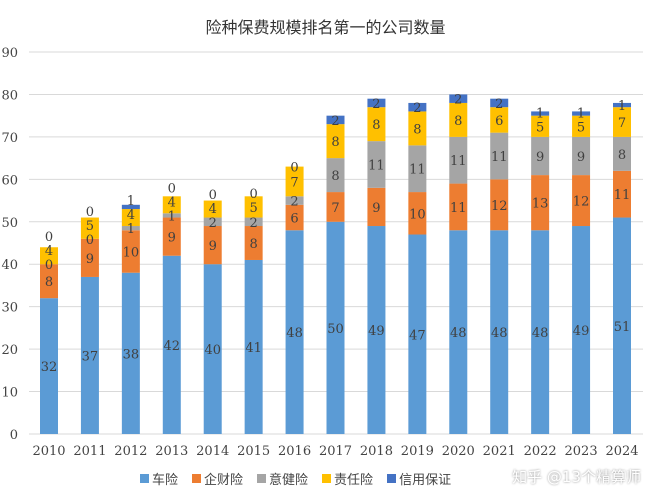 This screenshot has height=500, width=651. What do you see at coordinates (581, 451) in the screenshot?
I see `x-tick-label: 2023` at bounding box center [581, 451].